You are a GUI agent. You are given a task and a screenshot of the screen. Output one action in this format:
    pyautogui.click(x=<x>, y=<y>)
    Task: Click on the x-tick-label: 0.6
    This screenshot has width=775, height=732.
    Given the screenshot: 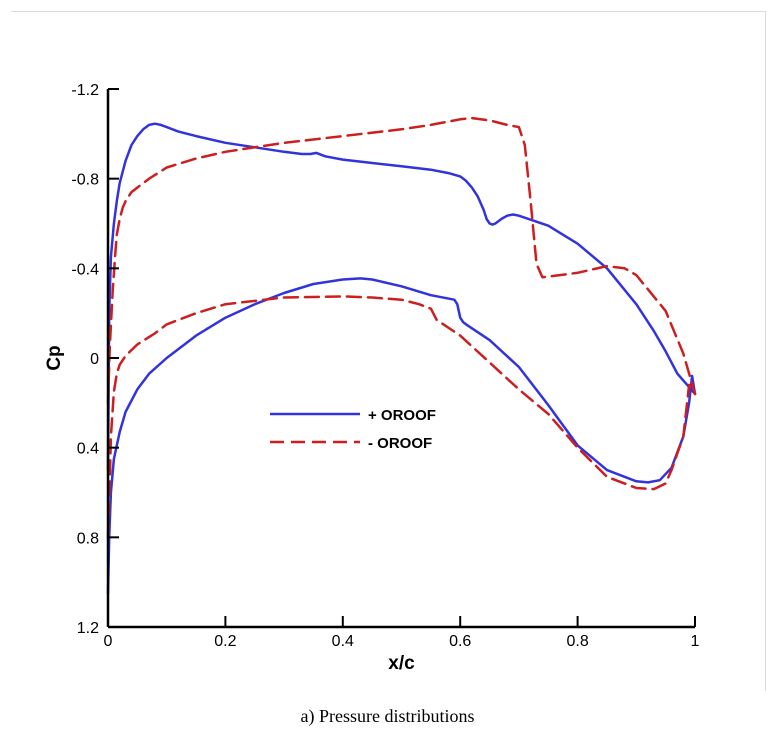 What is the action you would take?
    pyautogui.click(x=460, y=641)
    